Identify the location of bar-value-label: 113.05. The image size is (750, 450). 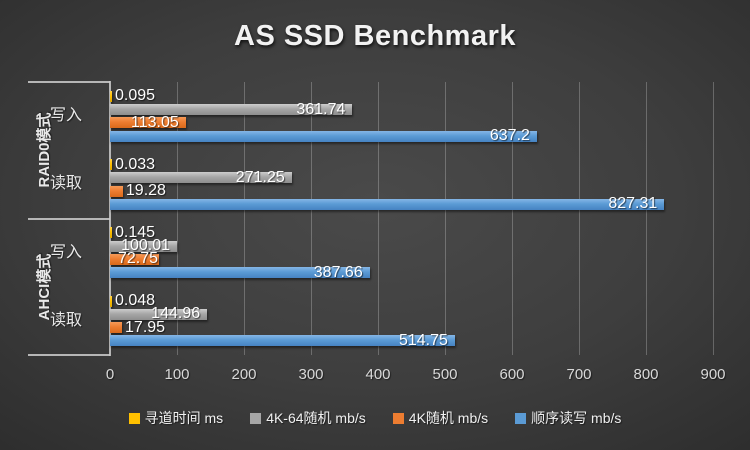
(154, 122).